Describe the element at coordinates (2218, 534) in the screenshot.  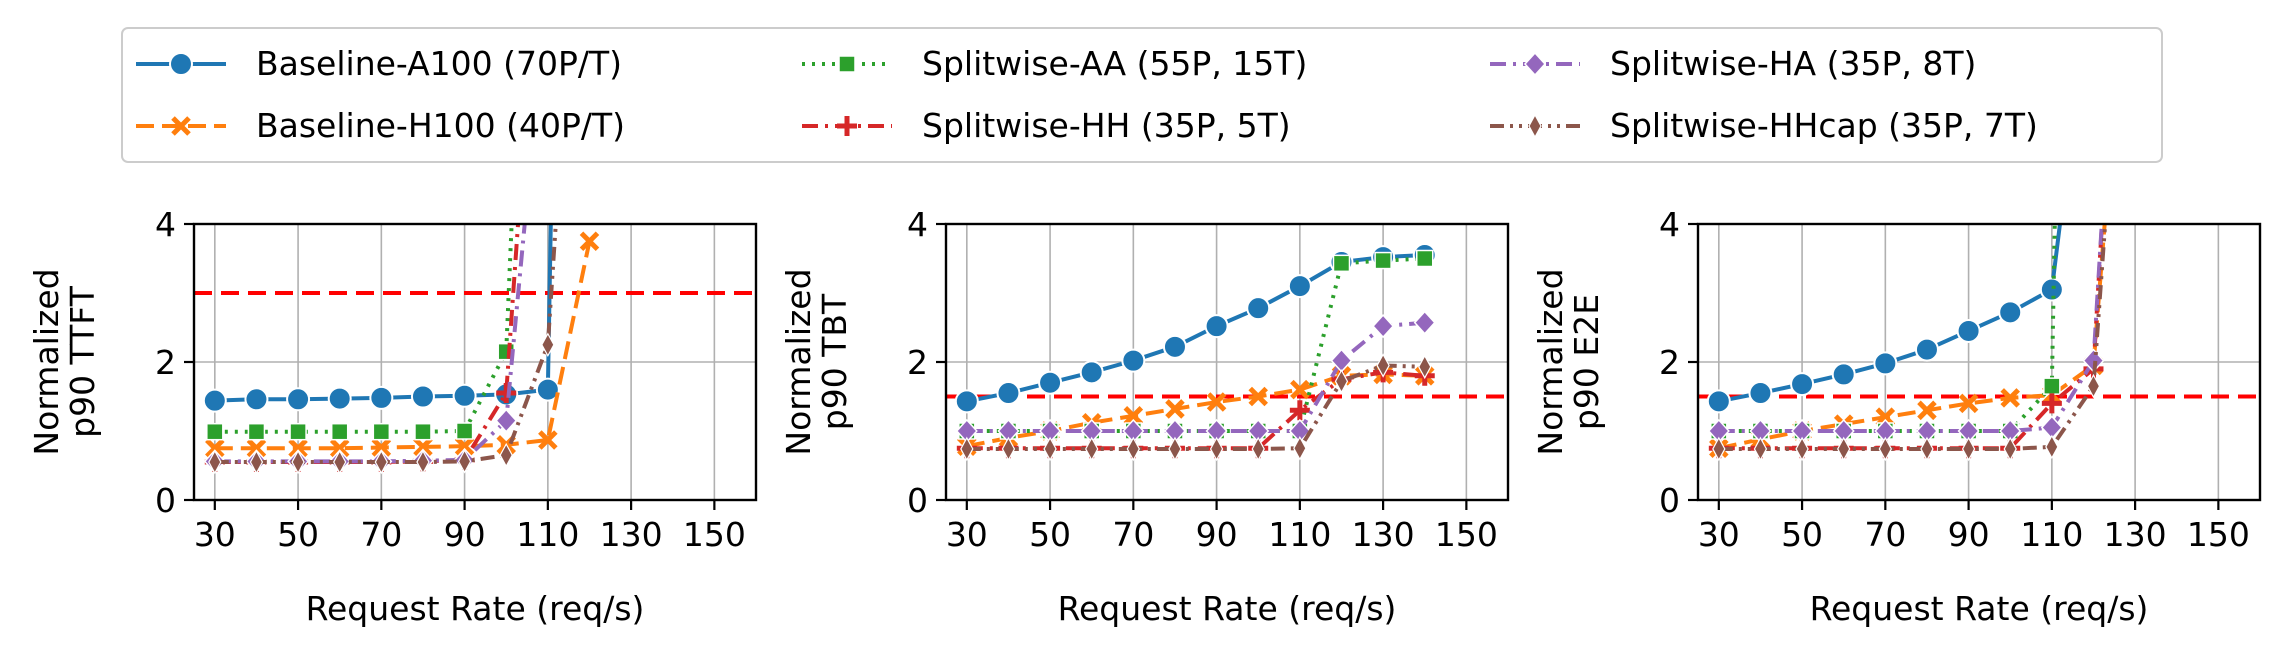
I see `x-tick-label: 150` at that location.